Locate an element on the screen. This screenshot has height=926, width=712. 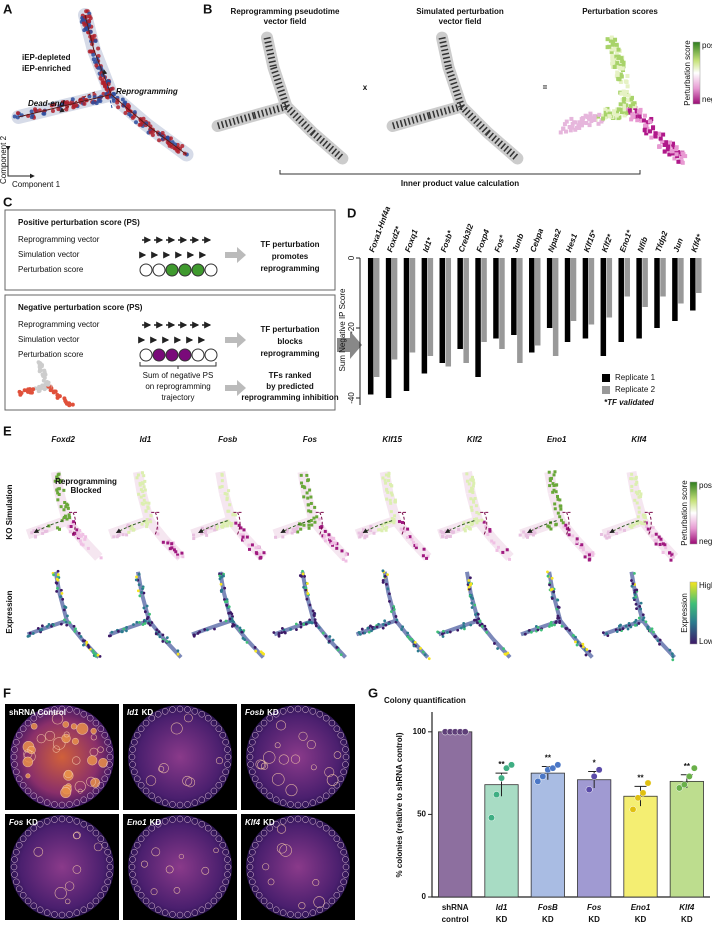
legend-label: Replicate 1 is located at coordinates (635, 377).